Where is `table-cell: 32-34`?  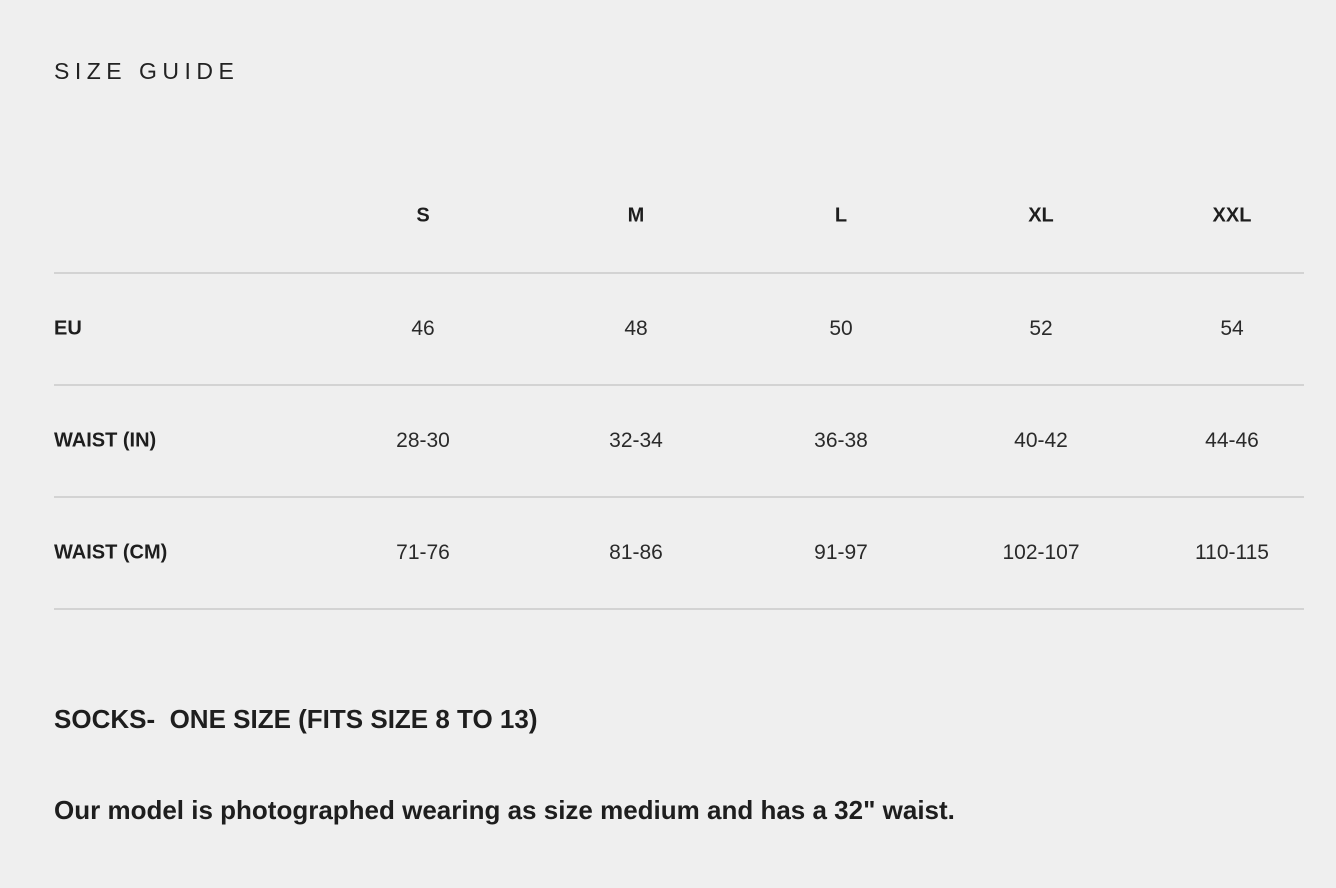
table-cell: 32-34 is located at coordinates (636, 440).